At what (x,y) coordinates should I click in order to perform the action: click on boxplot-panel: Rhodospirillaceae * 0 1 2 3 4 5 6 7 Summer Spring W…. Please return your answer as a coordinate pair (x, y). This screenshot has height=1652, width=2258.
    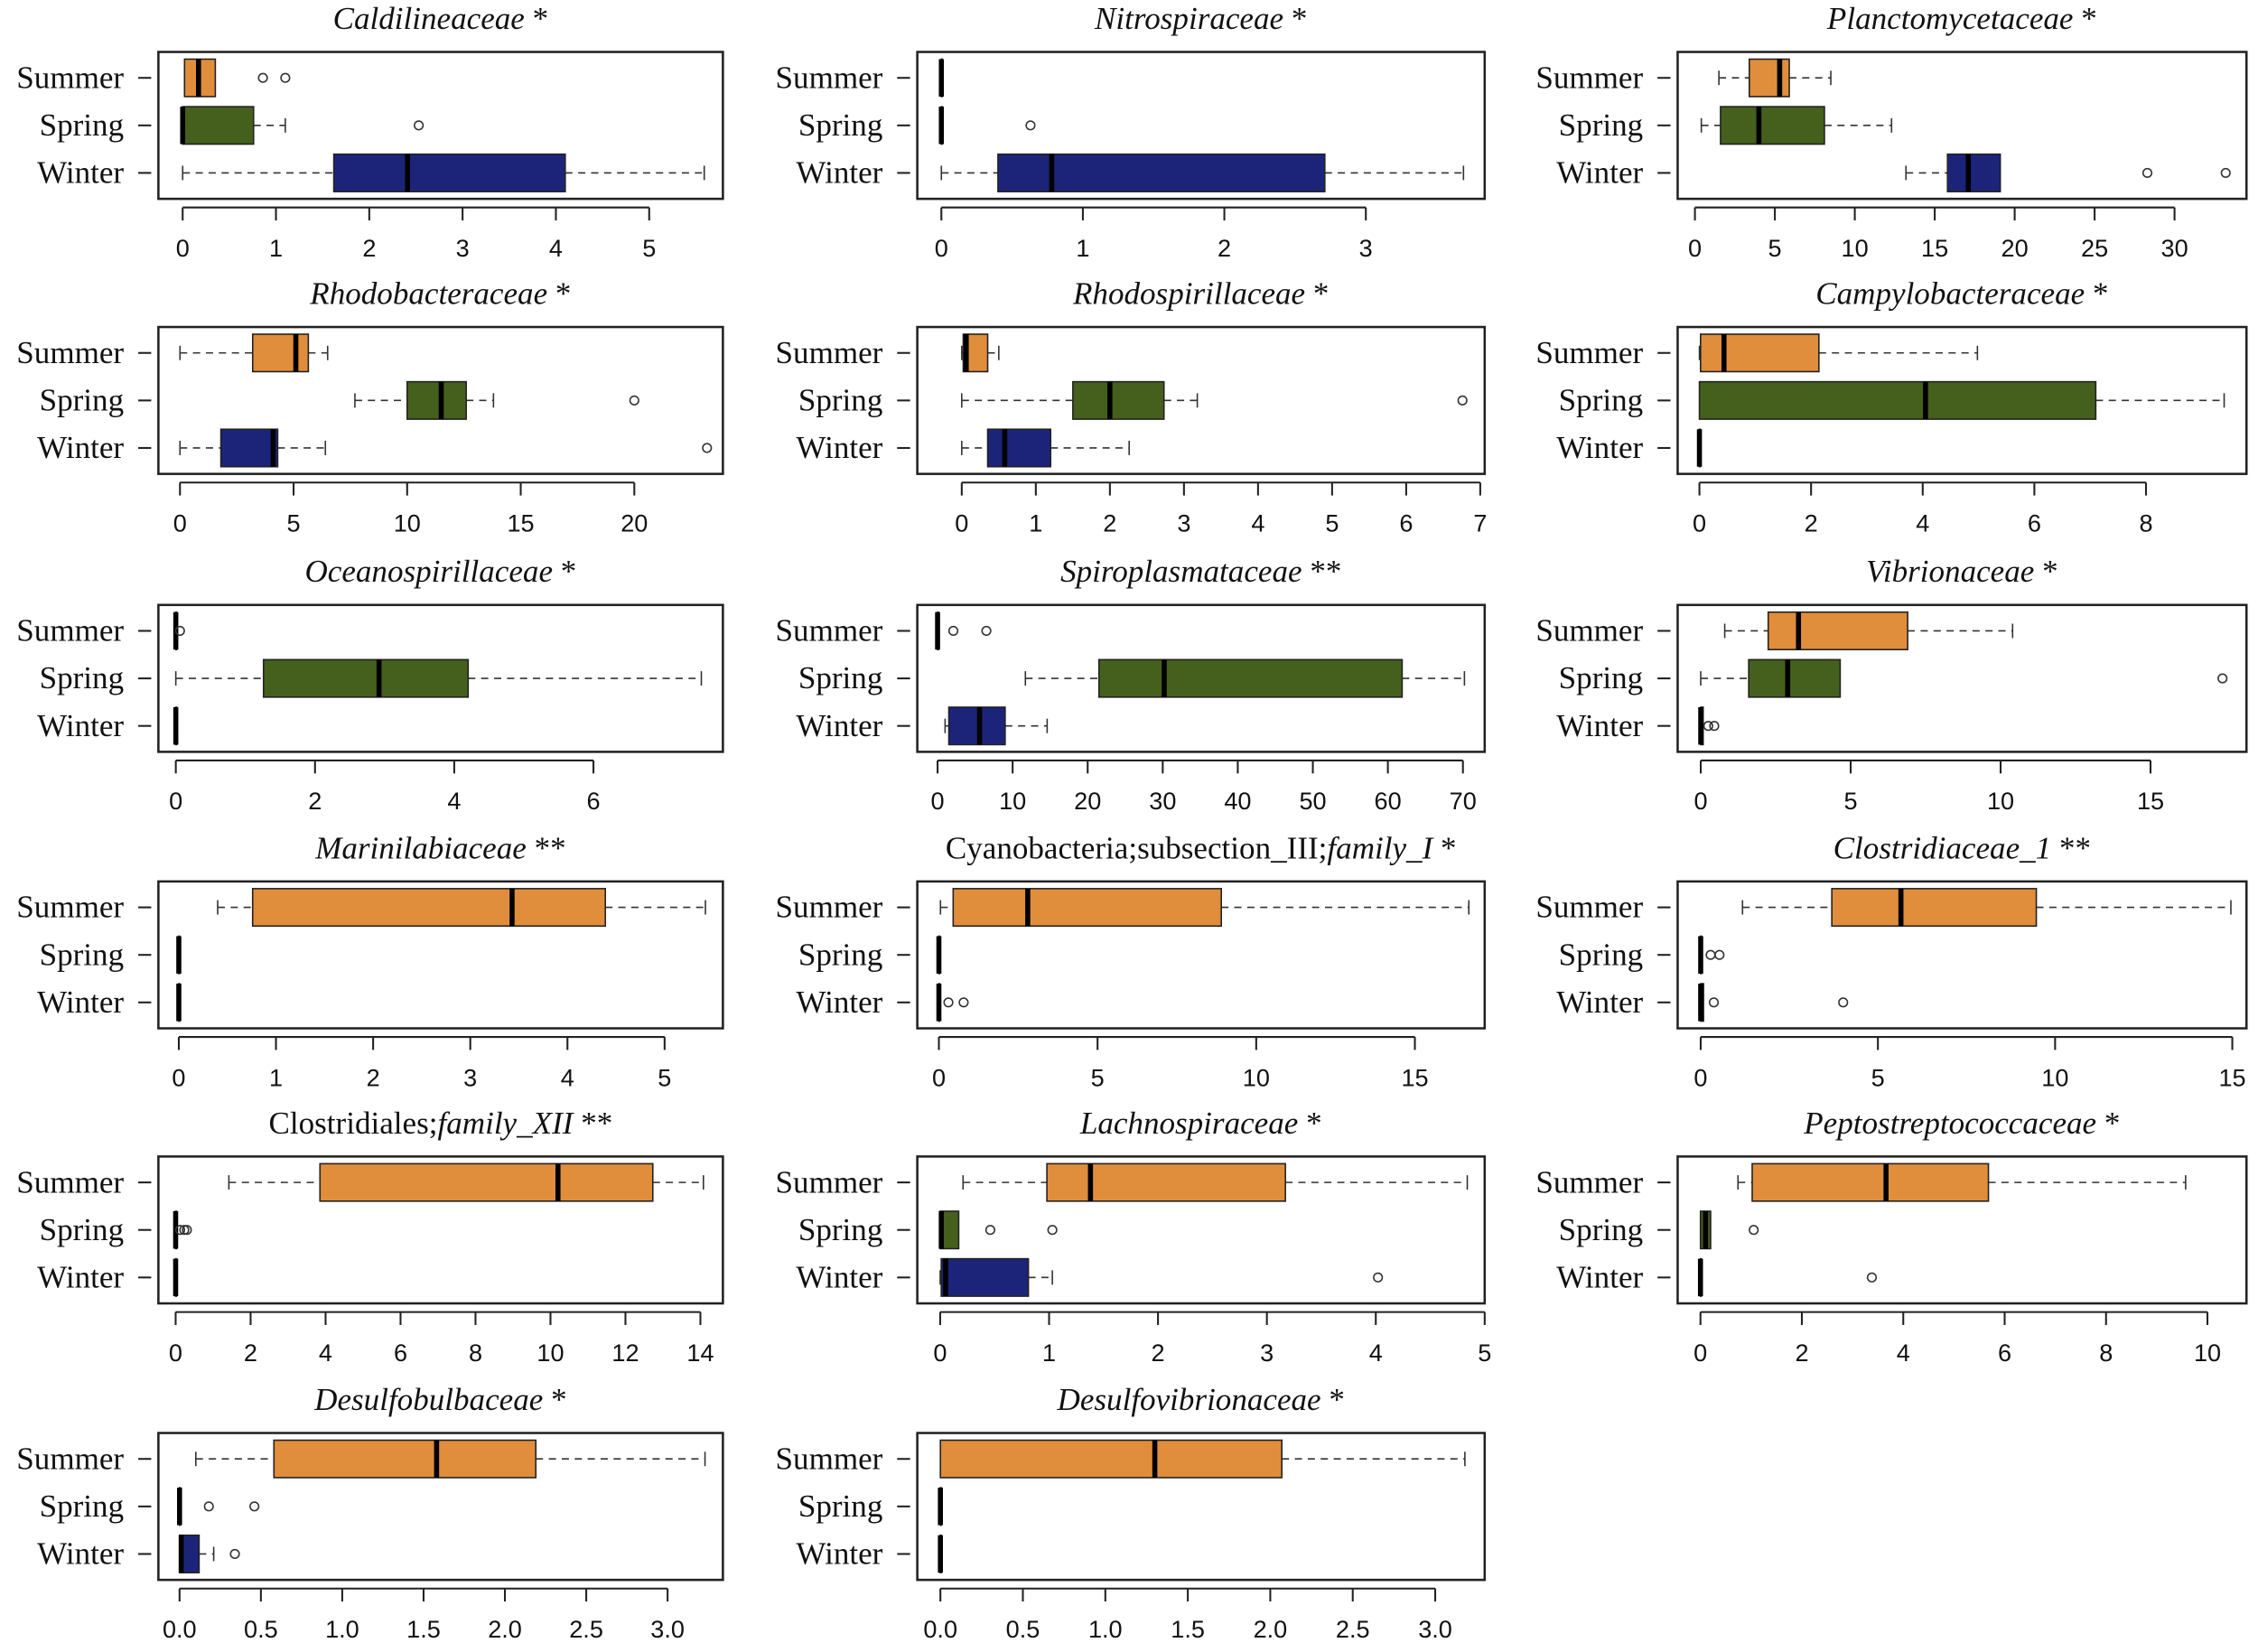
    Looking at the image, I should click on (1132, 406).